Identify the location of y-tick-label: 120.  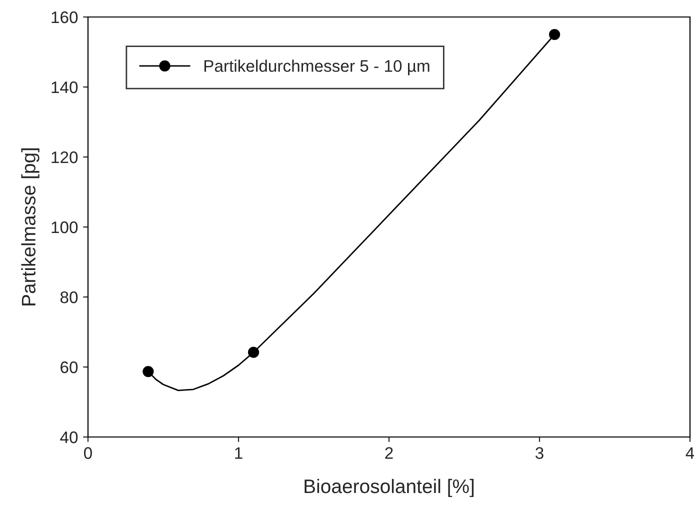
(65, 157).